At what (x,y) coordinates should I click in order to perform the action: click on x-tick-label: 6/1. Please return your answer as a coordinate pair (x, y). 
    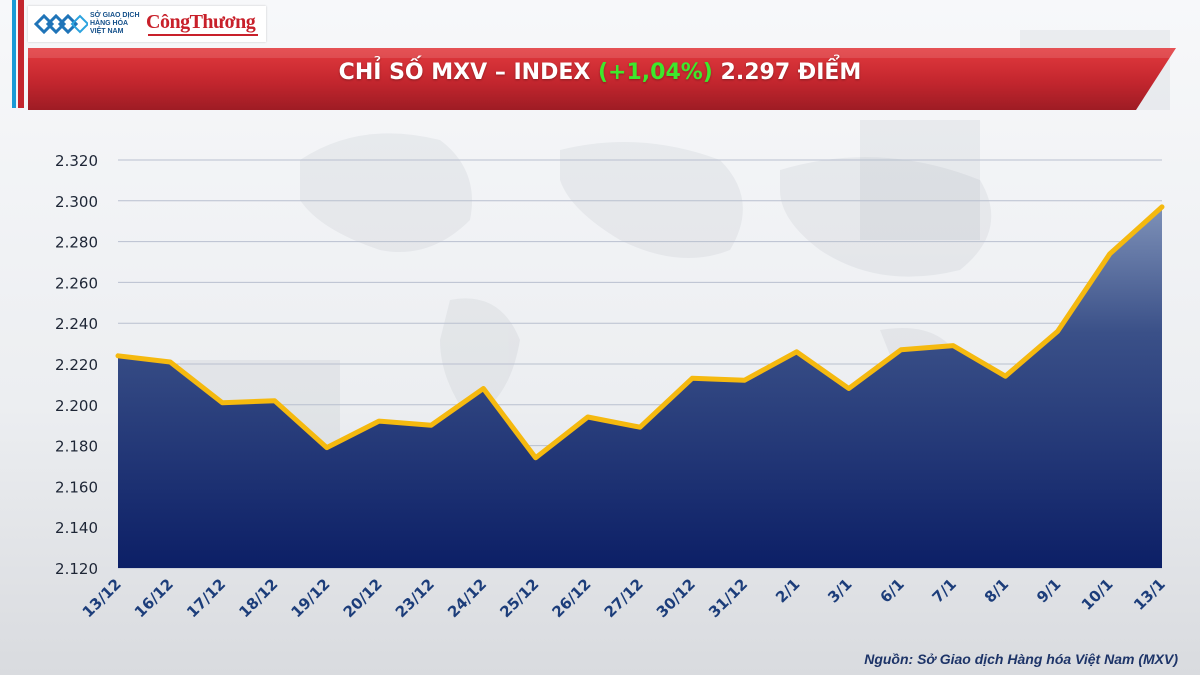
    Looking at the image, I should click on (891, 590).